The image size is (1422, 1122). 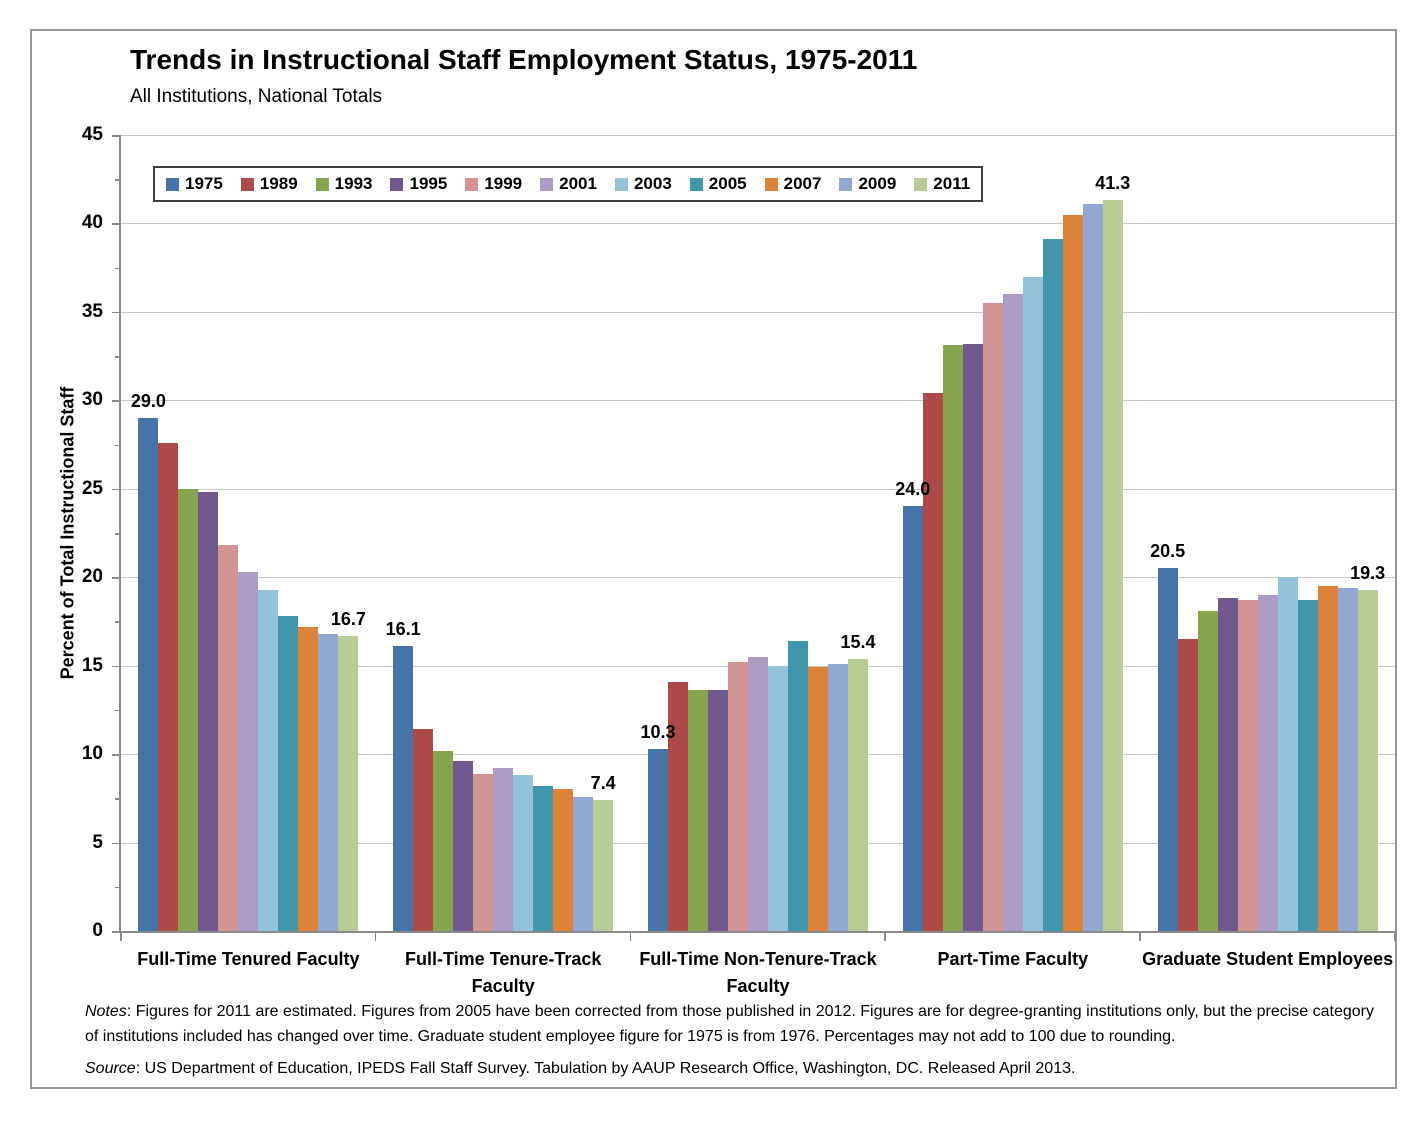 What do you see at coordinates (1168, 551) in the screenshot?
I see `bar-value-label: 20.5` at bounding box center [1168, 551].